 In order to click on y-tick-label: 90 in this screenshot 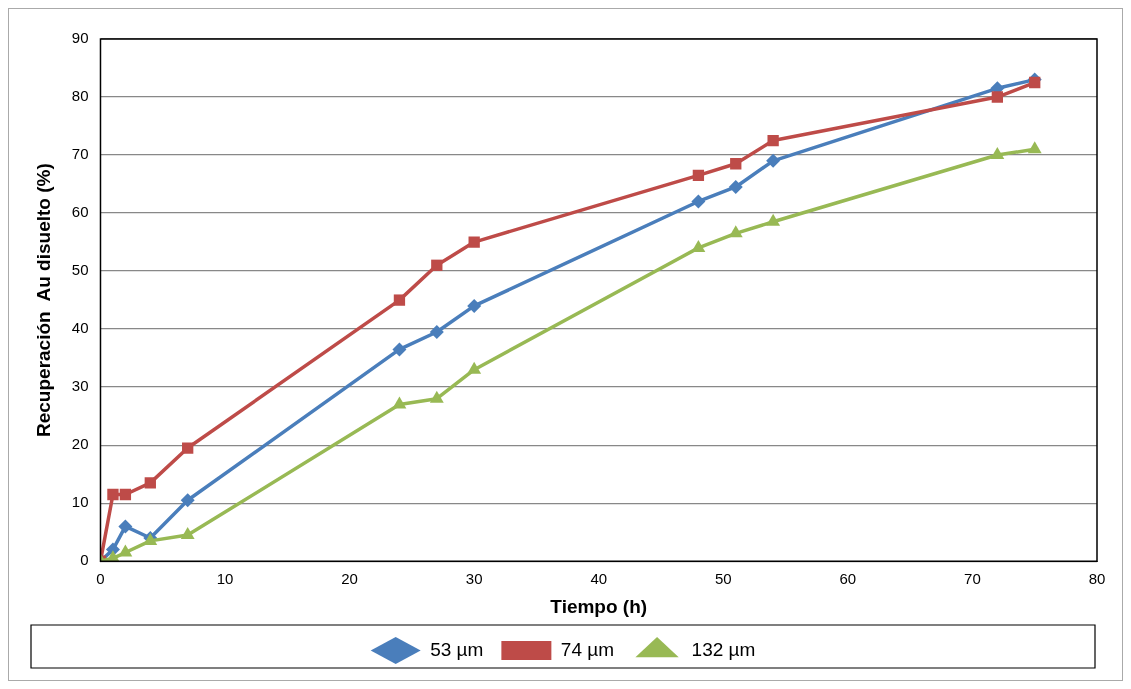, I will do `click(80, 38)`.